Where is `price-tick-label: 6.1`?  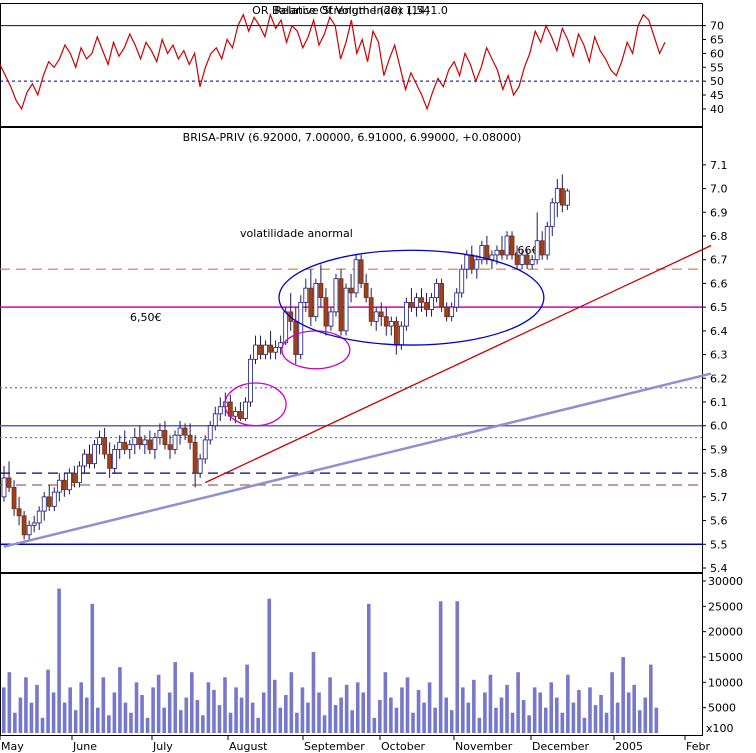 price-tick-label: 6.1 is located at coordinates (719, 402).